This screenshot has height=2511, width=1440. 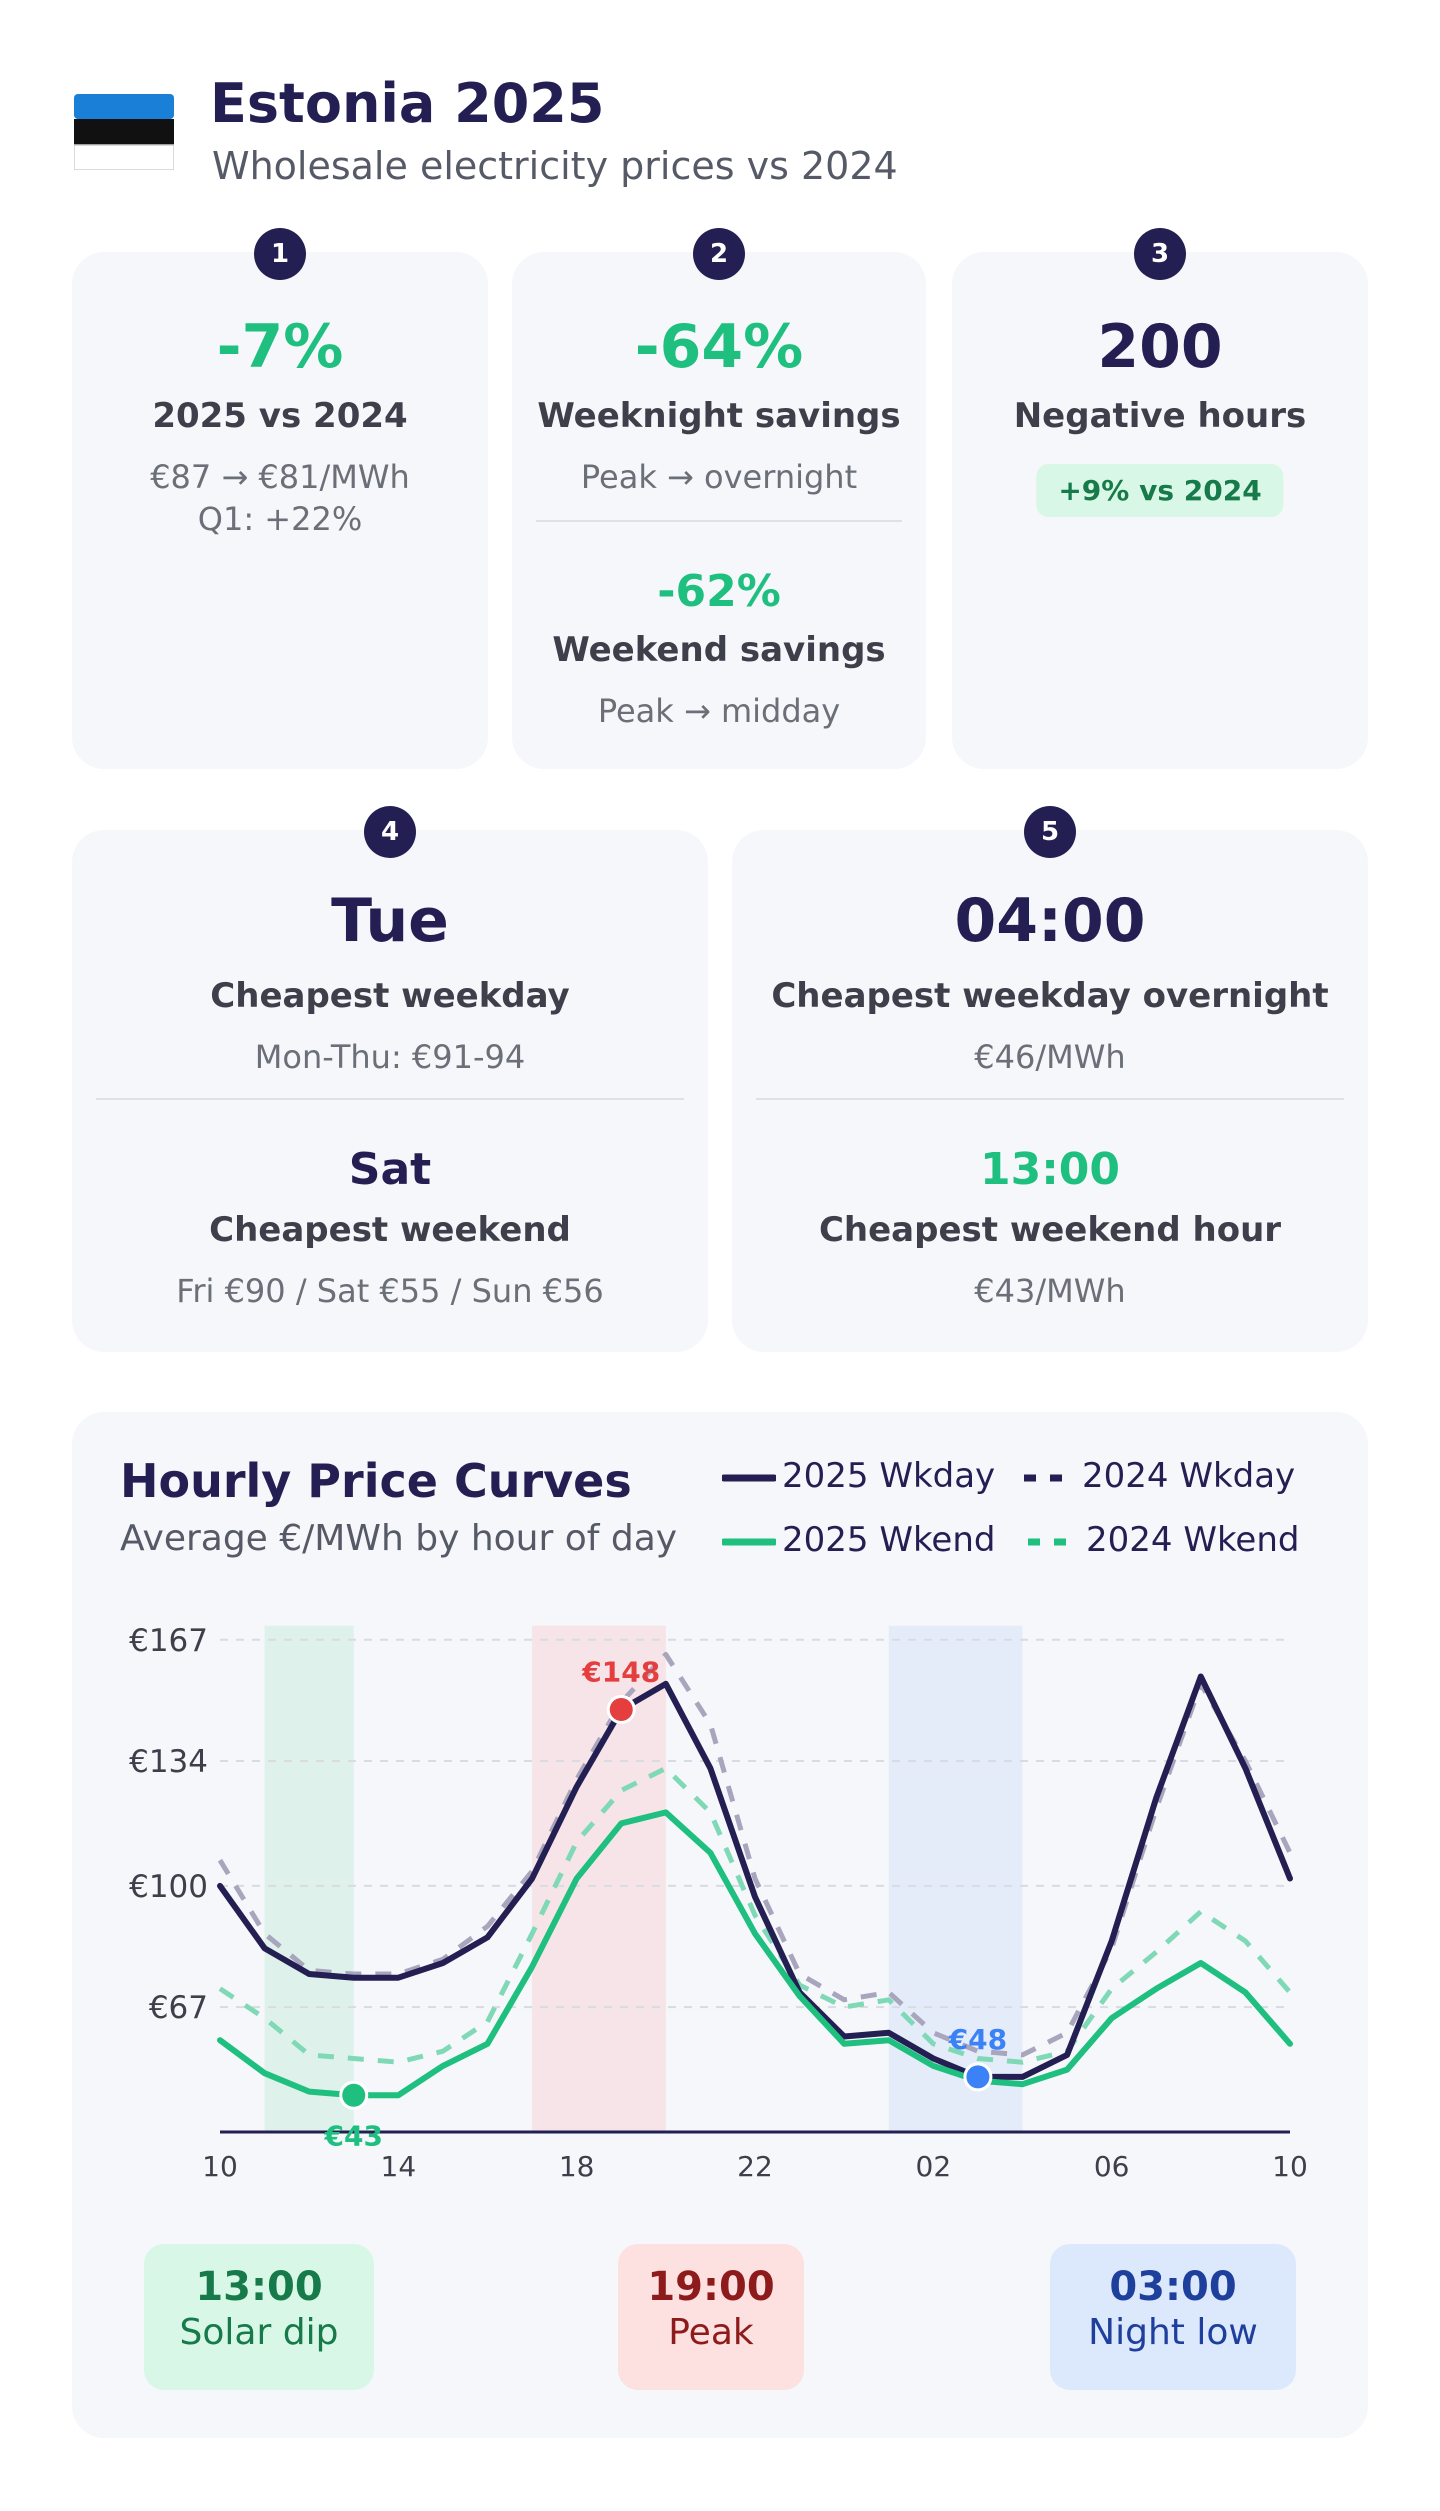 What do you see at coordinates (390, 1230) in the screenshot?
I see `stat-label-2: Cheapest weekend` at bounding box center [390, 1230].